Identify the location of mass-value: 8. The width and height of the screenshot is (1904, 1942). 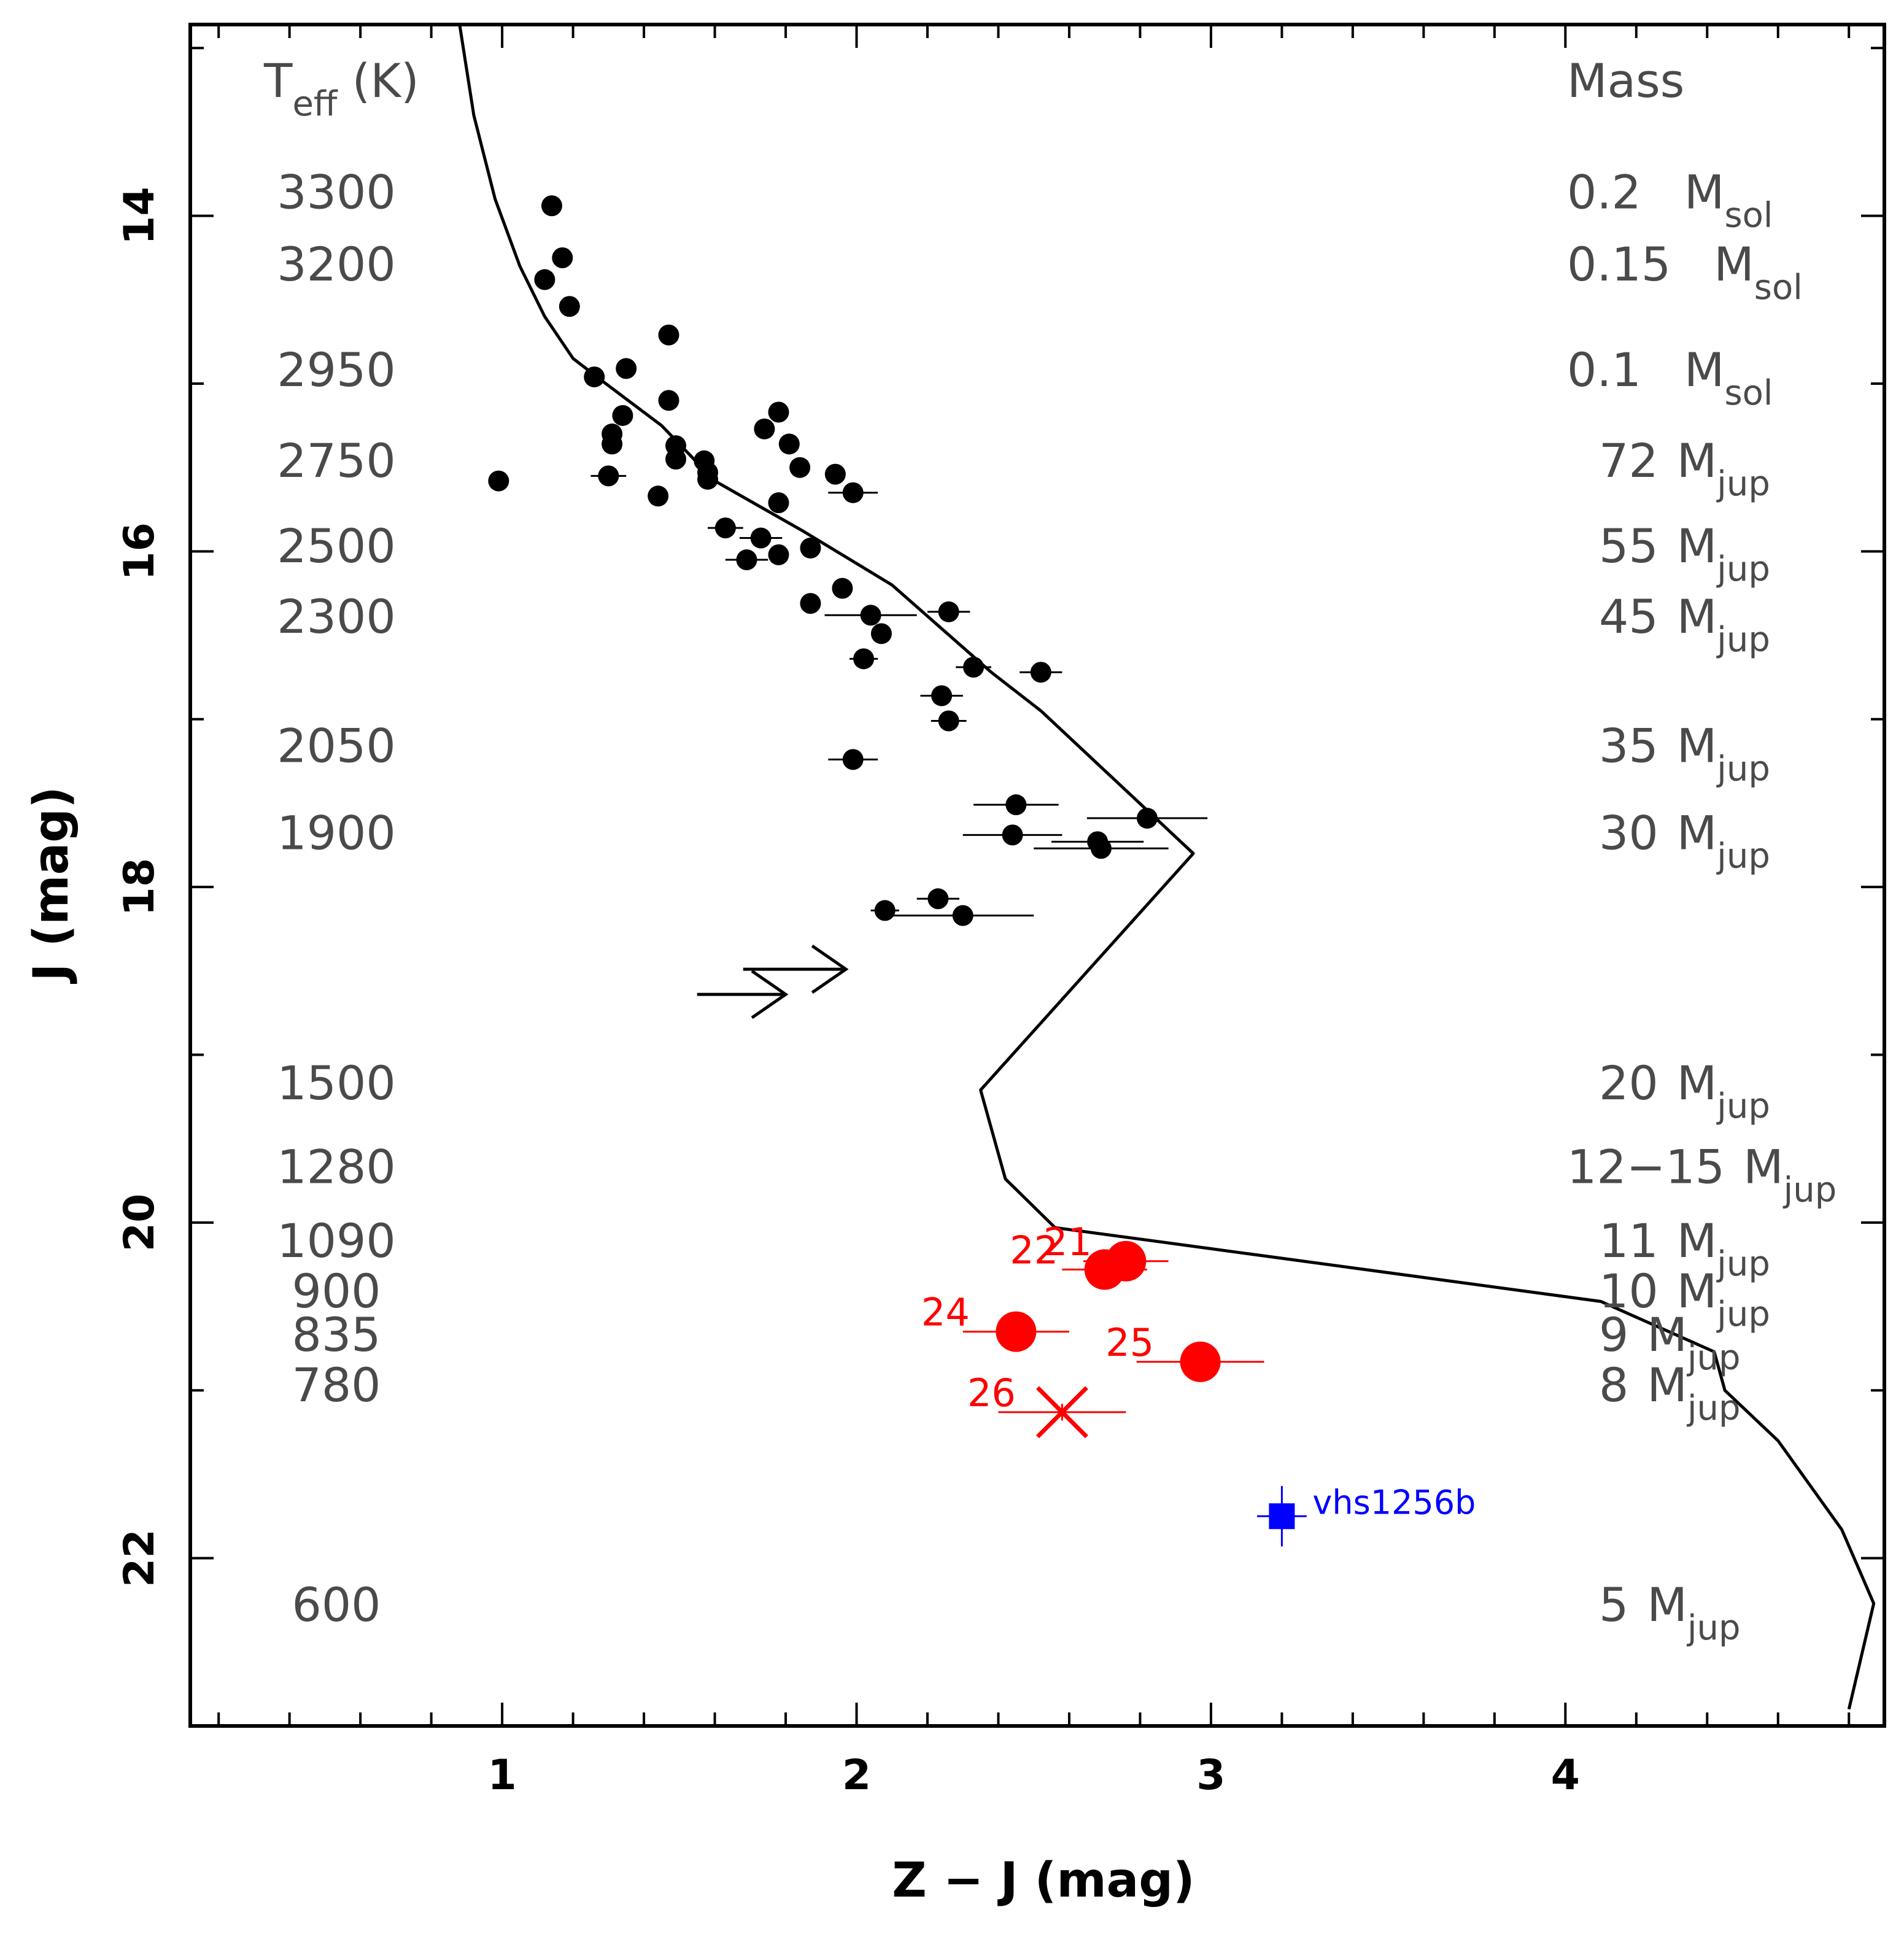
(1613, 1385).